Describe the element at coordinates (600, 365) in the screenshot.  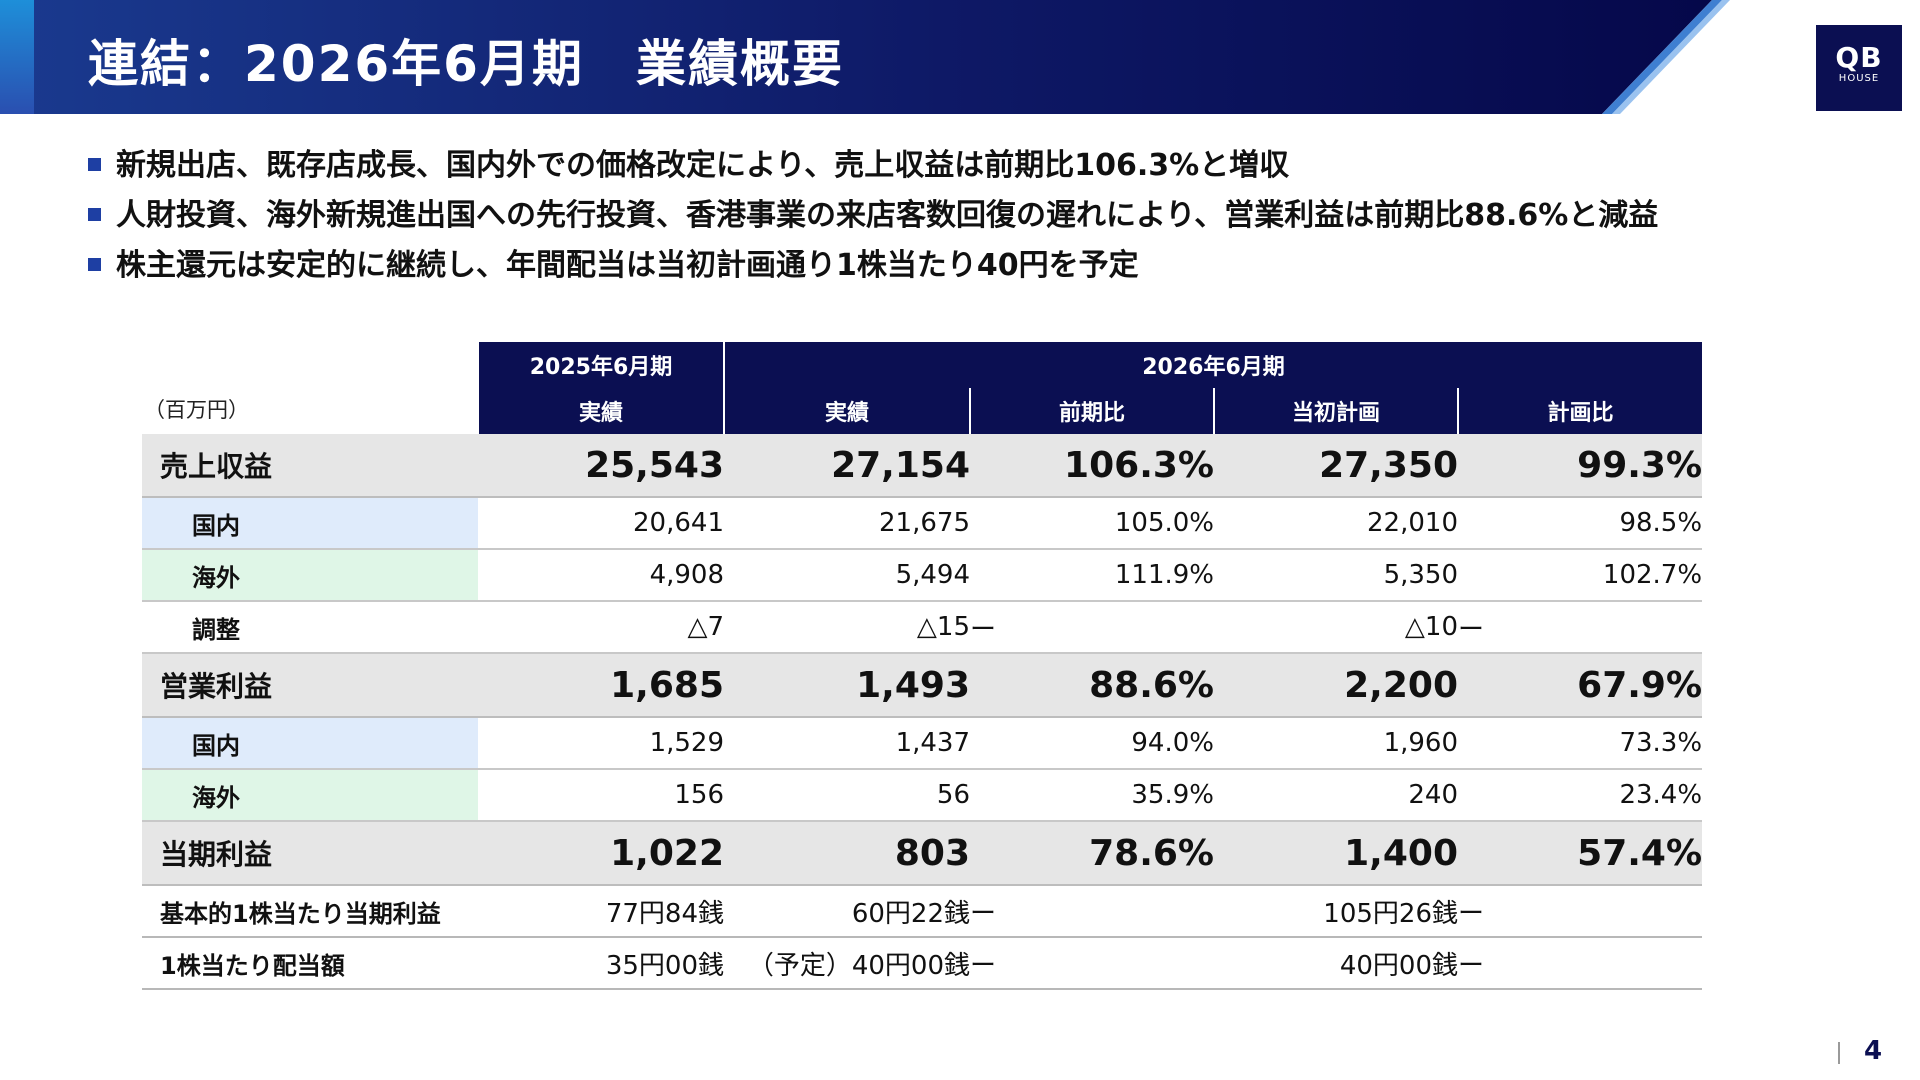
I see `period-header-2025: 2025年6月期` at that location.